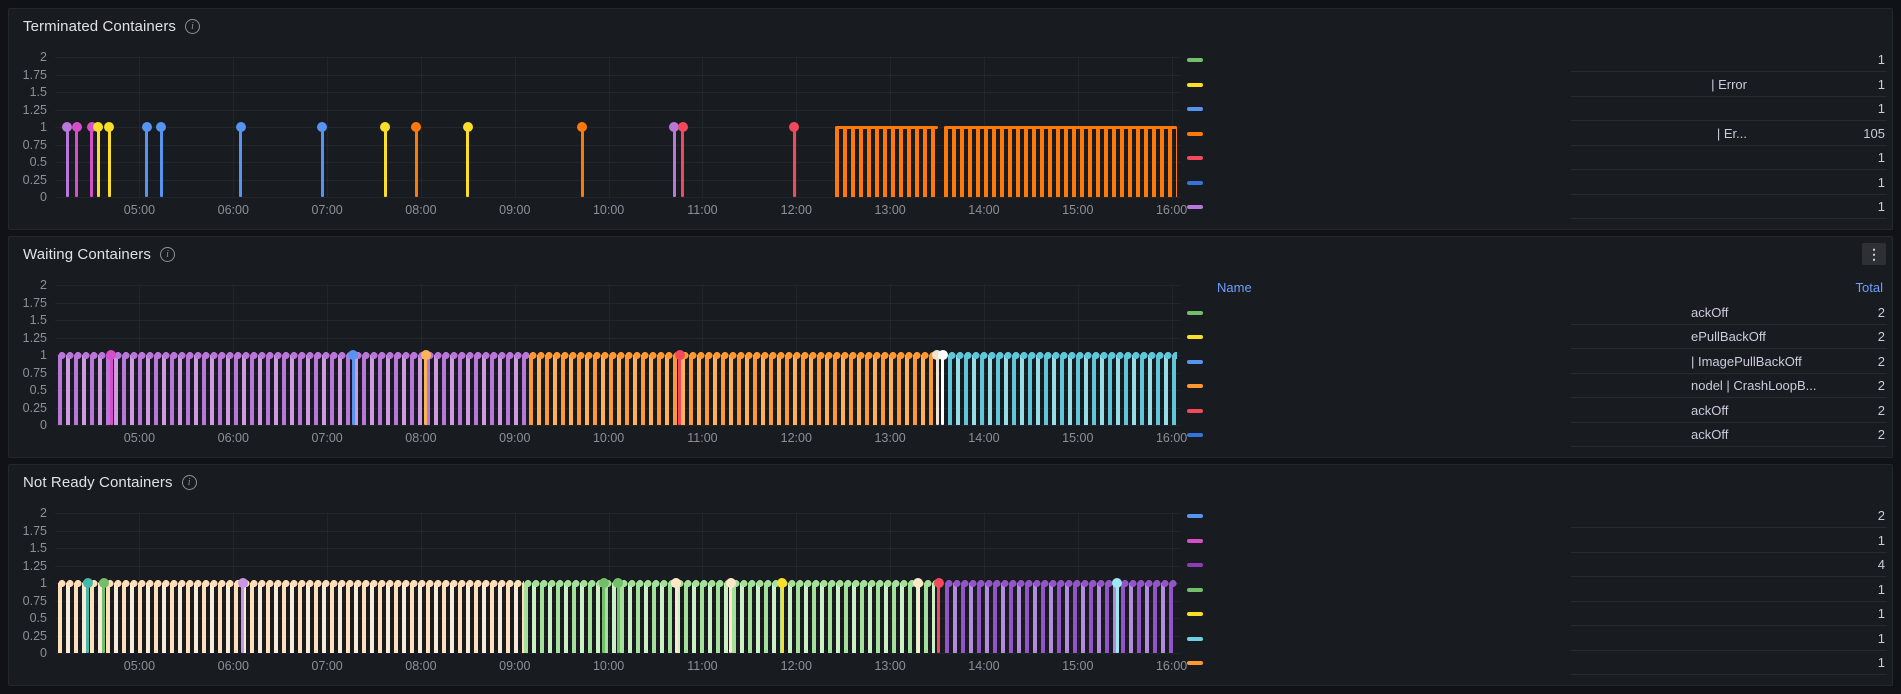 This screenshot has width=1901, height=694. What do you see at coordinates (1171, 666) in the screenshot?
I see `x-axis-tick-label: 16:00` at bounding box center [1171, 666].